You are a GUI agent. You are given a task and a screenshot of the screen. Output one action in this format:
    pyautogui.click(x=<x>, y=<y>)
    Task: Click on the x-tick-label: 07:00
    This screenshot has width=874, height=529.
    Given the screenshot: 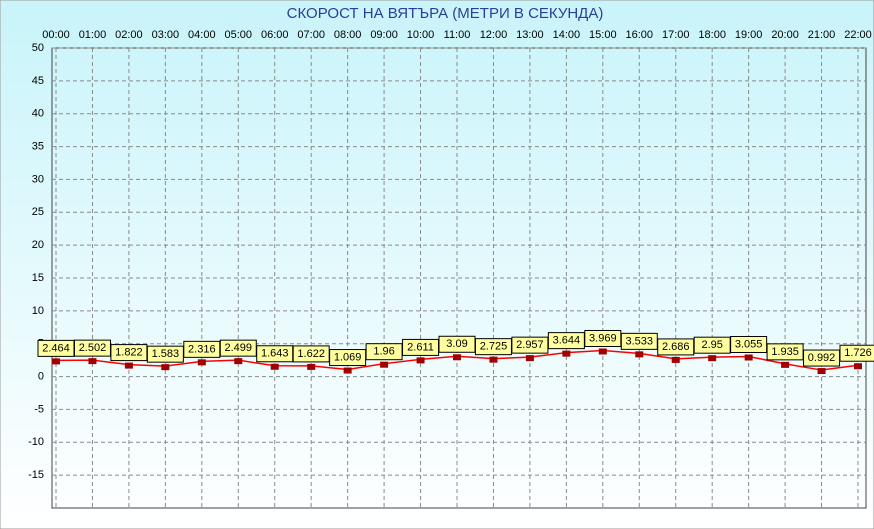 What is the action you would take?
    pyautogui.click(x=311, y=35)
    